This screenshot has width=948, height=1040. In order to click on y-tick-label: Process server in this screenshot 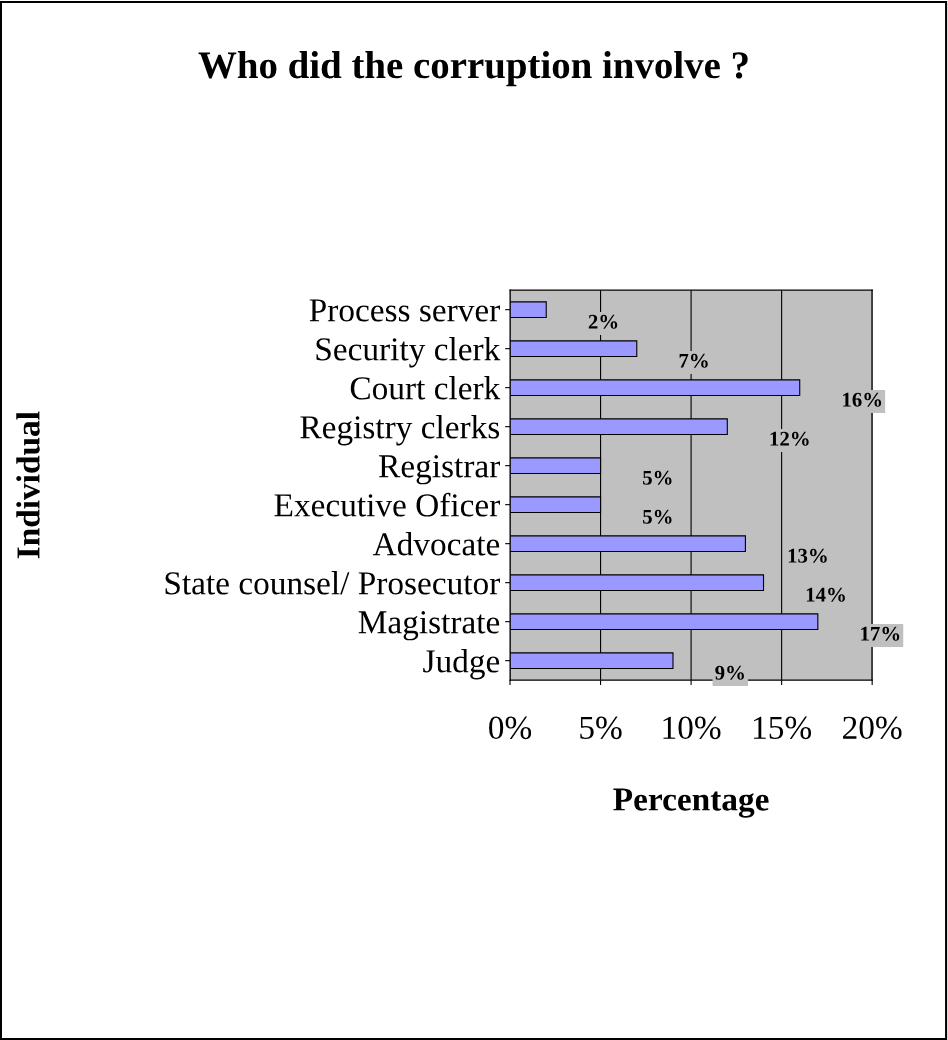, I will do `click(404, 310)`.